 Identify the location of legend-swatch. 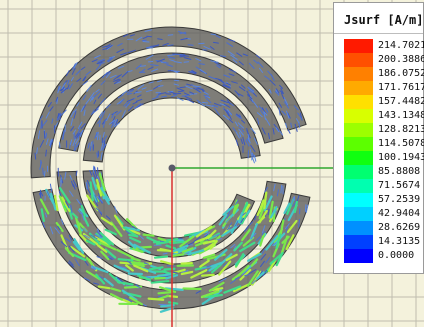
(358, 60).